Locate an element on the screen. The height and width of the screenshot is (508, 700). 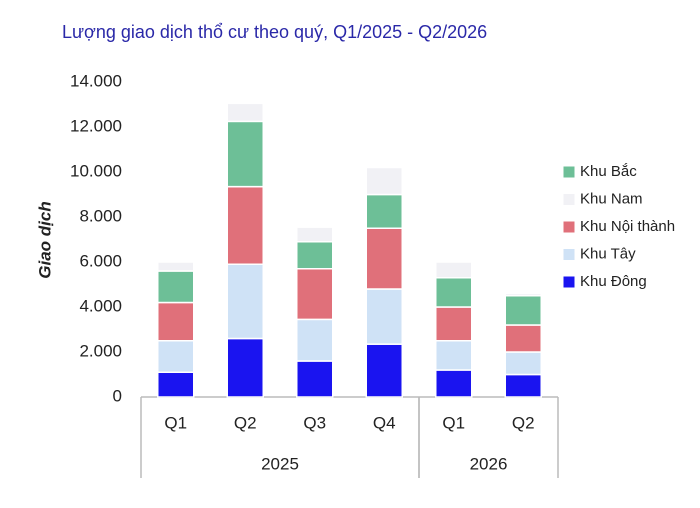
y-tick-label: 2.000 is located at coordinates (100, 350).